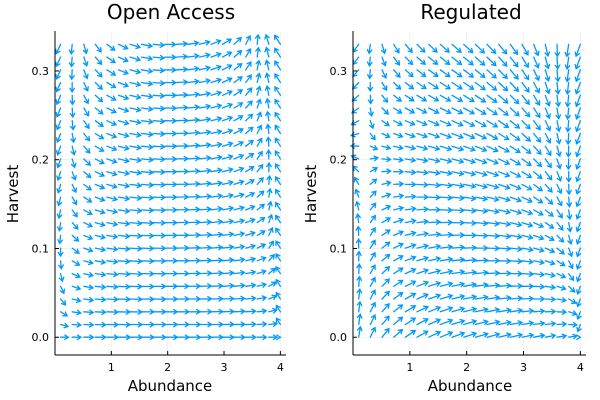 This screenshot has width=600, height=400. I want to click on y-tick-label: 0.3, so click(339, 71).